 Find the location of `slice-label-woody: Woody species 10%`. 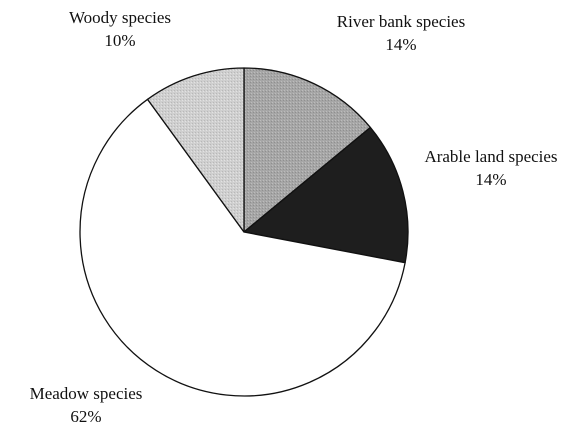

slice-label-woody: Woody species 10% is located at coordinates (120, 29).